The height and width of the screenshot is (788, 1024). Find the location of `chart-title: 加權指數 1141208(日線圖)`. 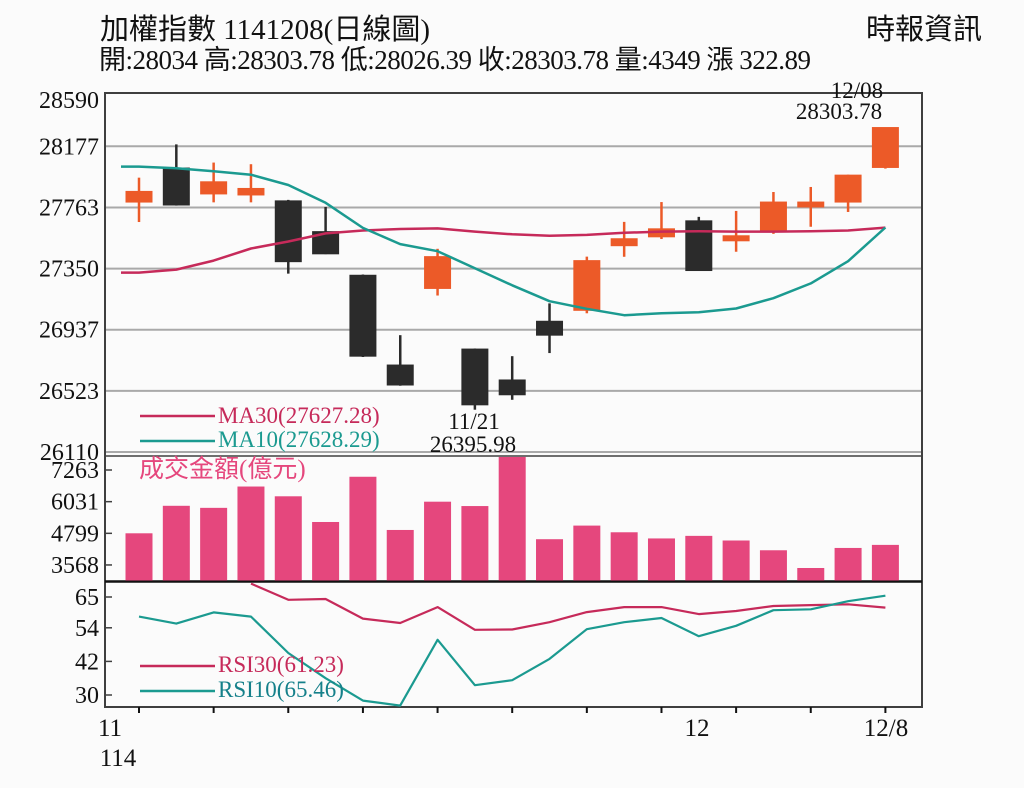

chart-title: 加權指數 1141208(日線圖) is located at coordinates (265, 30).